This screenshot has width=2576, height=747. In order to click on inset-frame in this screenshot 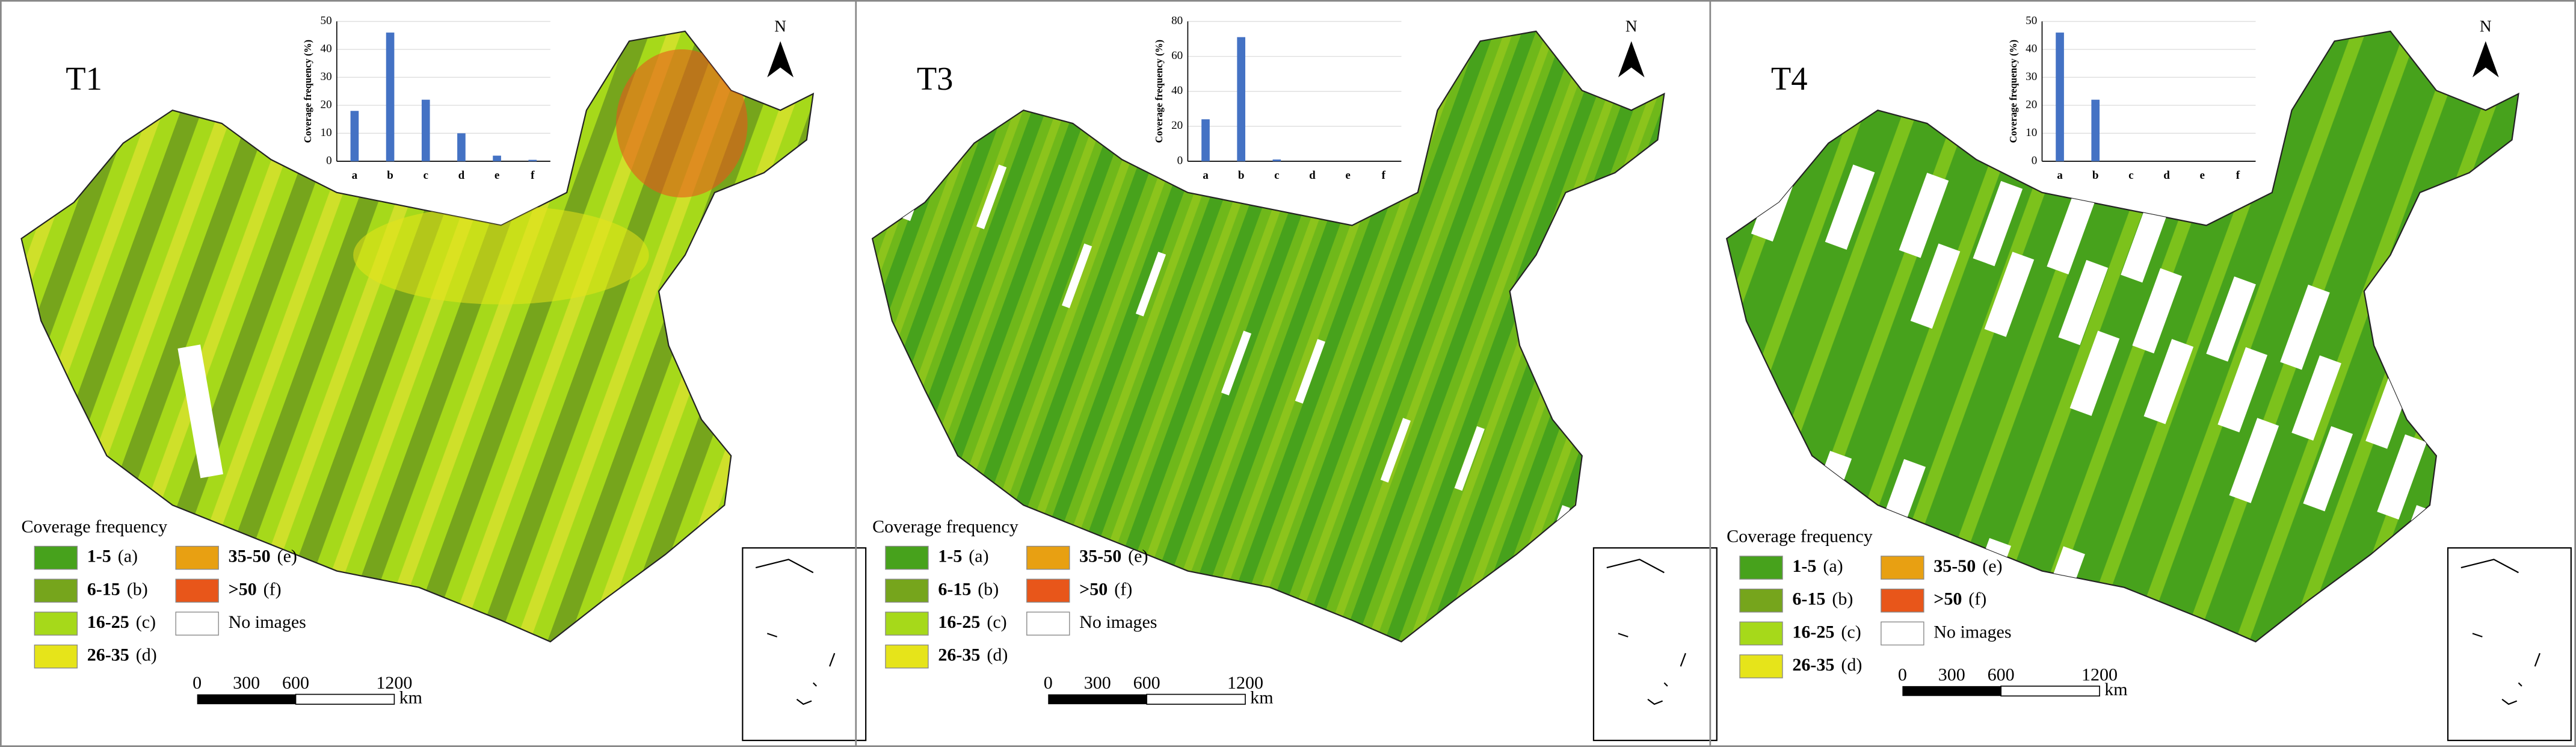, I will do `click(1655, 644)`.